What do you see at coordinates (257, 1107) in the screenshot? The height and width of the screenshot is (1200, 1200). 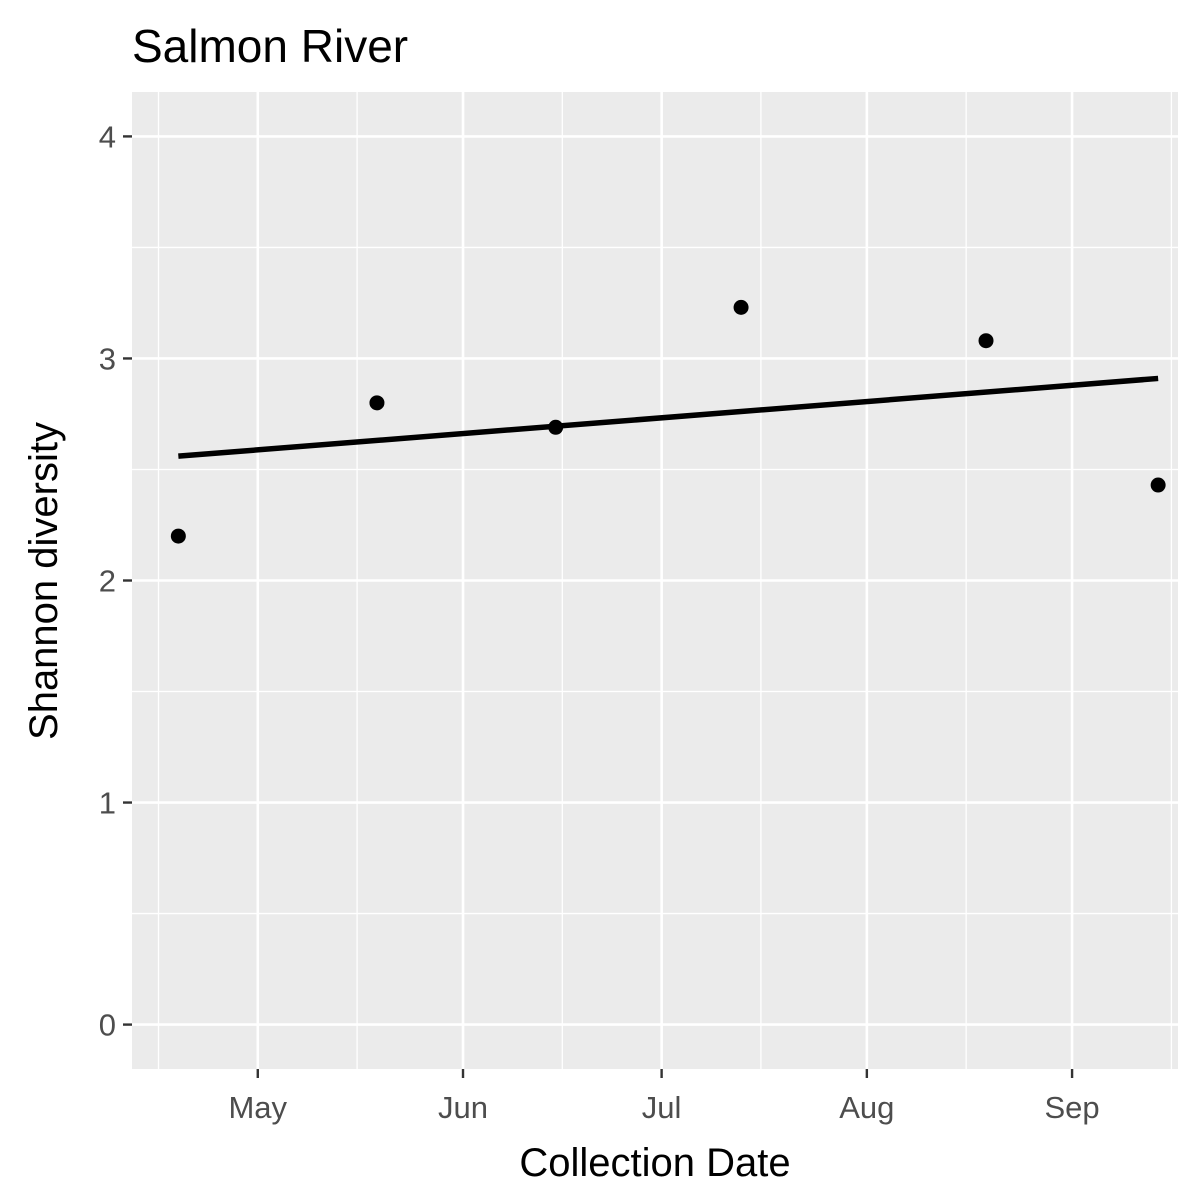 I see `x-tick-label: May` at bounding box center [257, 1107].